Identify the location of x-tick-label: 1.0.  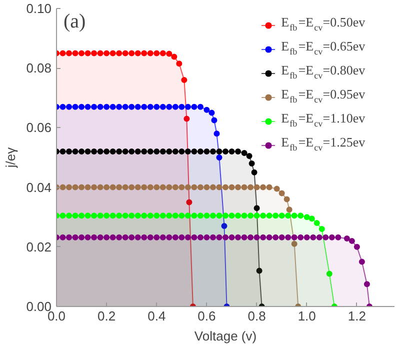
(307, 316).